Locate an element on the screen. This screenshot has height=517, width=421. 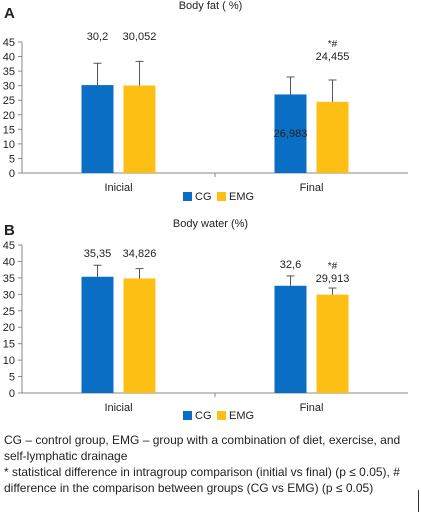
data-label: 26,983 is located at coordinates (291, 134).